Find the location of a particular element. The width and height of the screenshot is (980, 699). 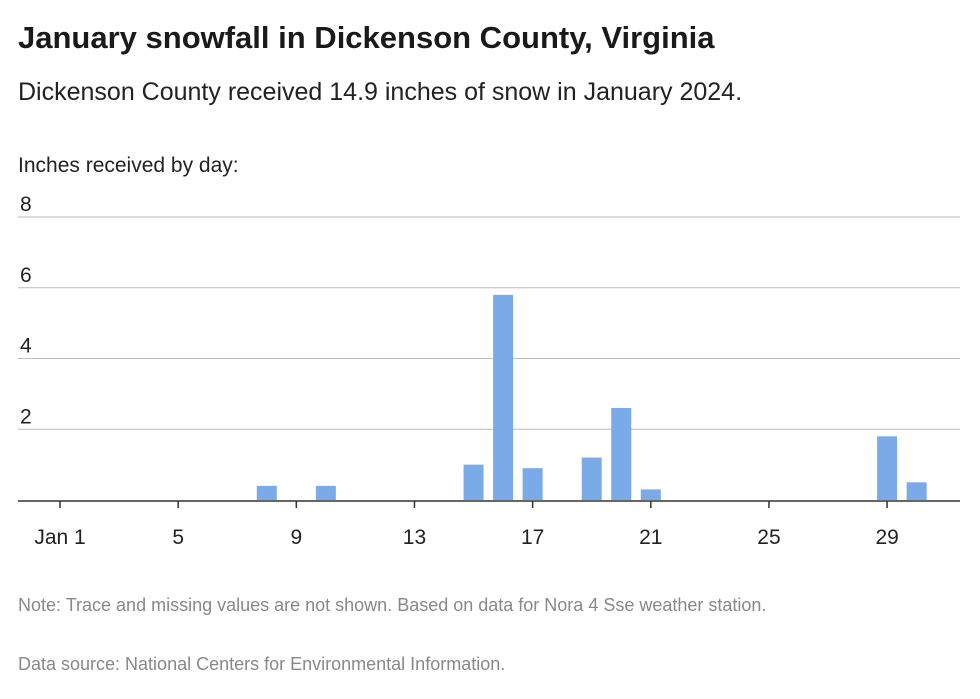

x-tick-label: 13 is located at coordinates (414, 537).